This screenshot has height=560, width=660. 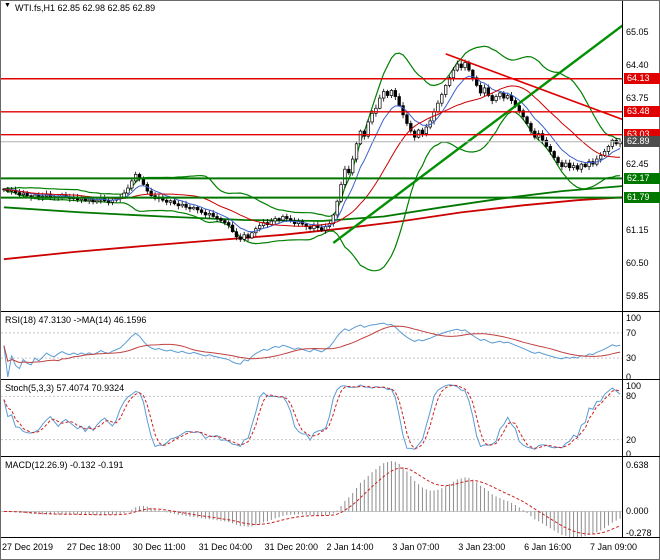 I want to click on rsi-indicator-label: RSI(18) 47.3130 ->MA(14) 46.1596, so click(x=76, y=320).